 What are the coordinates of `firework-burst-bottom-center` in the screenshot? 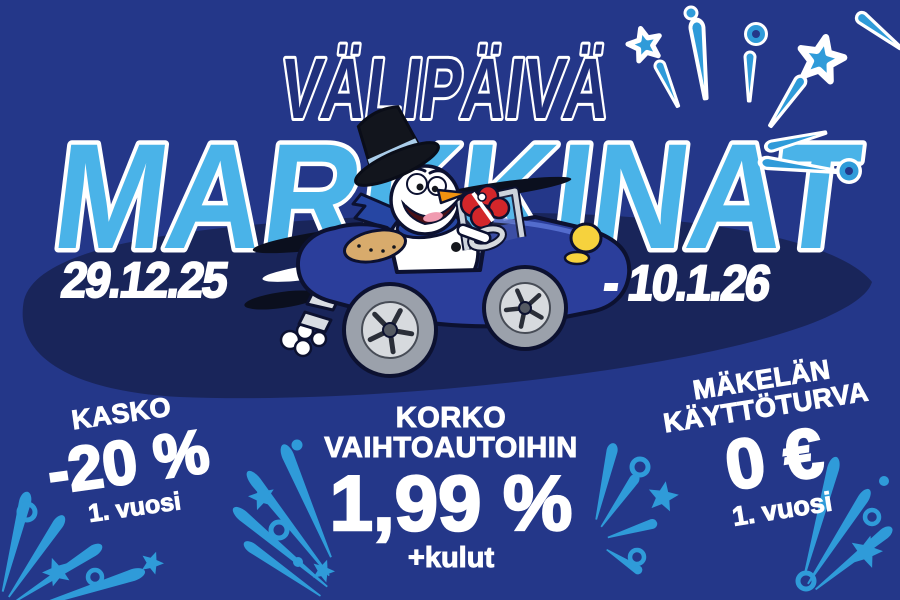 It's located at (283, 519).